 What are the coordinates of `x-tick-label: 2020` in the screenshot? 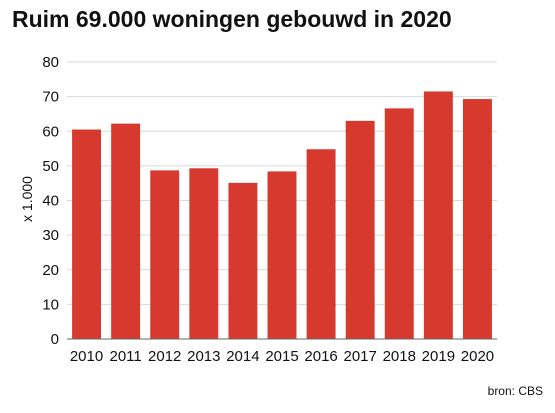 It's located at (477, 356).